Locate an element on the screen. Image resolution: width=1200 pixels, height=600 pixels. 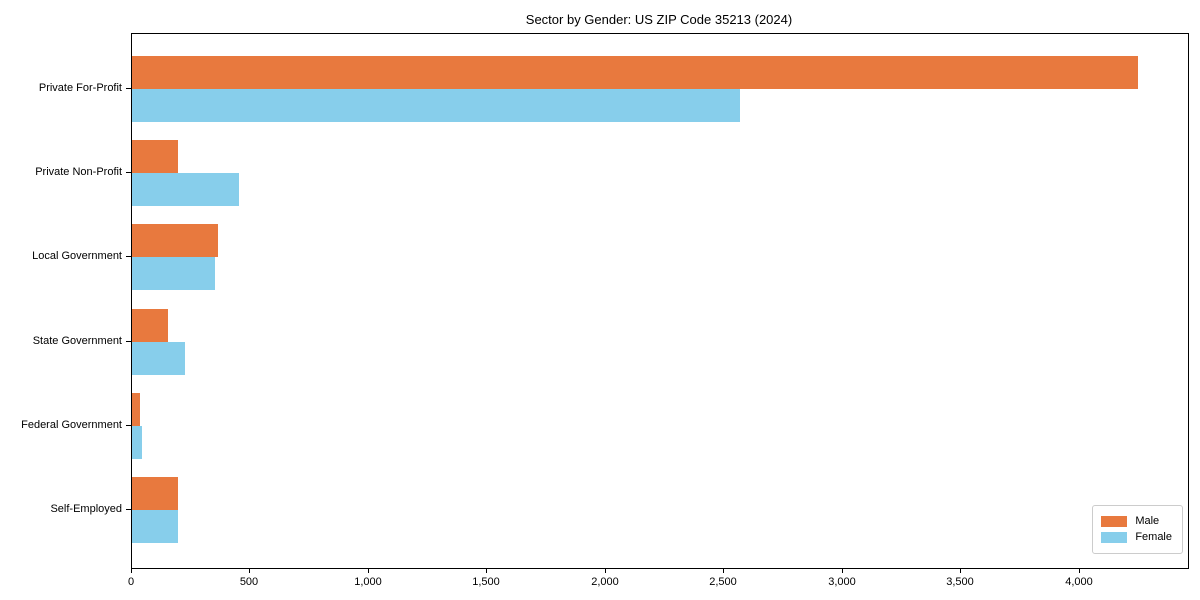
legend-swatch-female is located at coordinates (1114, 537).